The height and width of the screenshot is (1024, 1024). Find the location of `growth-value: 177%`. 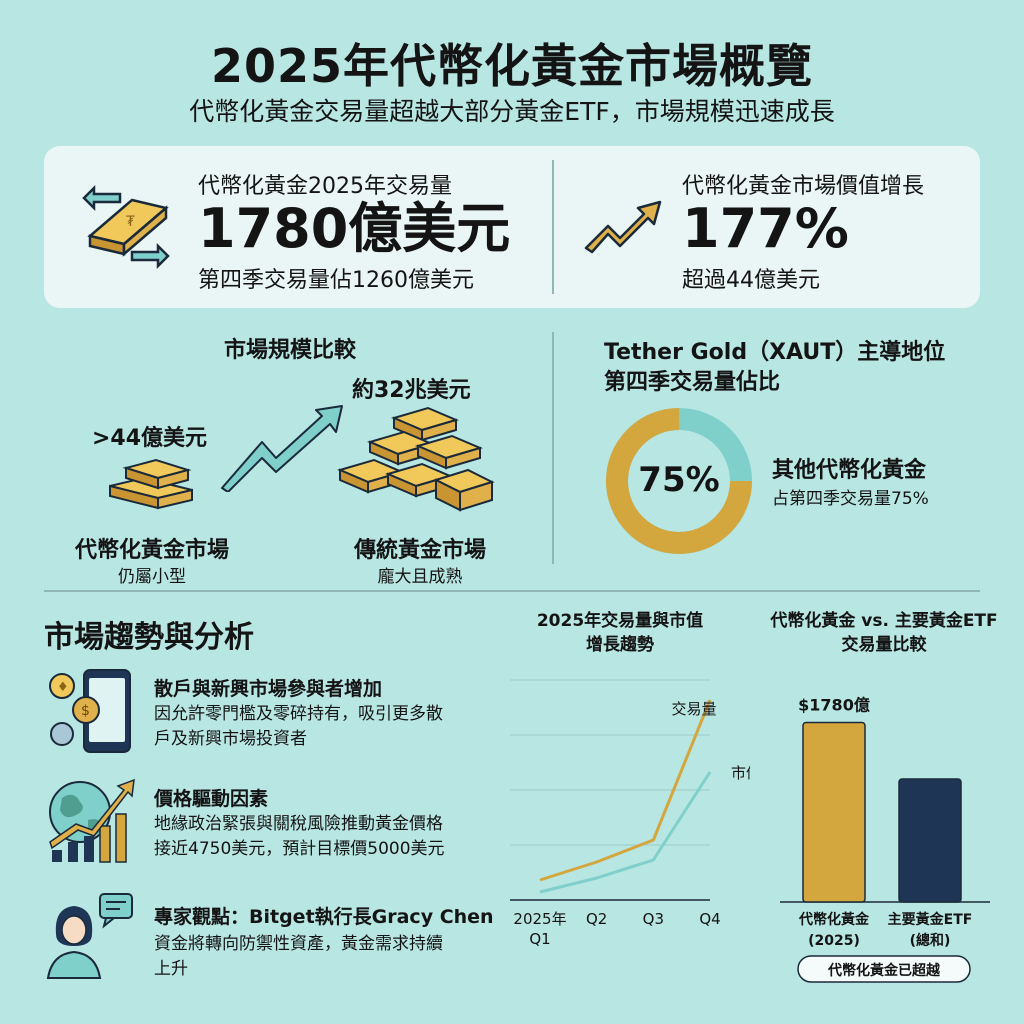

growth-value: 177% is located at coordinates (765, 228).